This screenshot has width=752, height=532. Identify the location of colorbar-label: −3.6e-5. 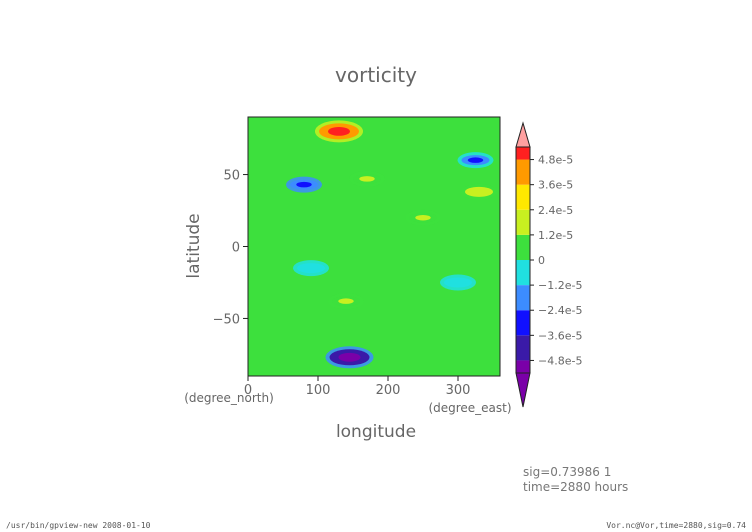
(560, 335).